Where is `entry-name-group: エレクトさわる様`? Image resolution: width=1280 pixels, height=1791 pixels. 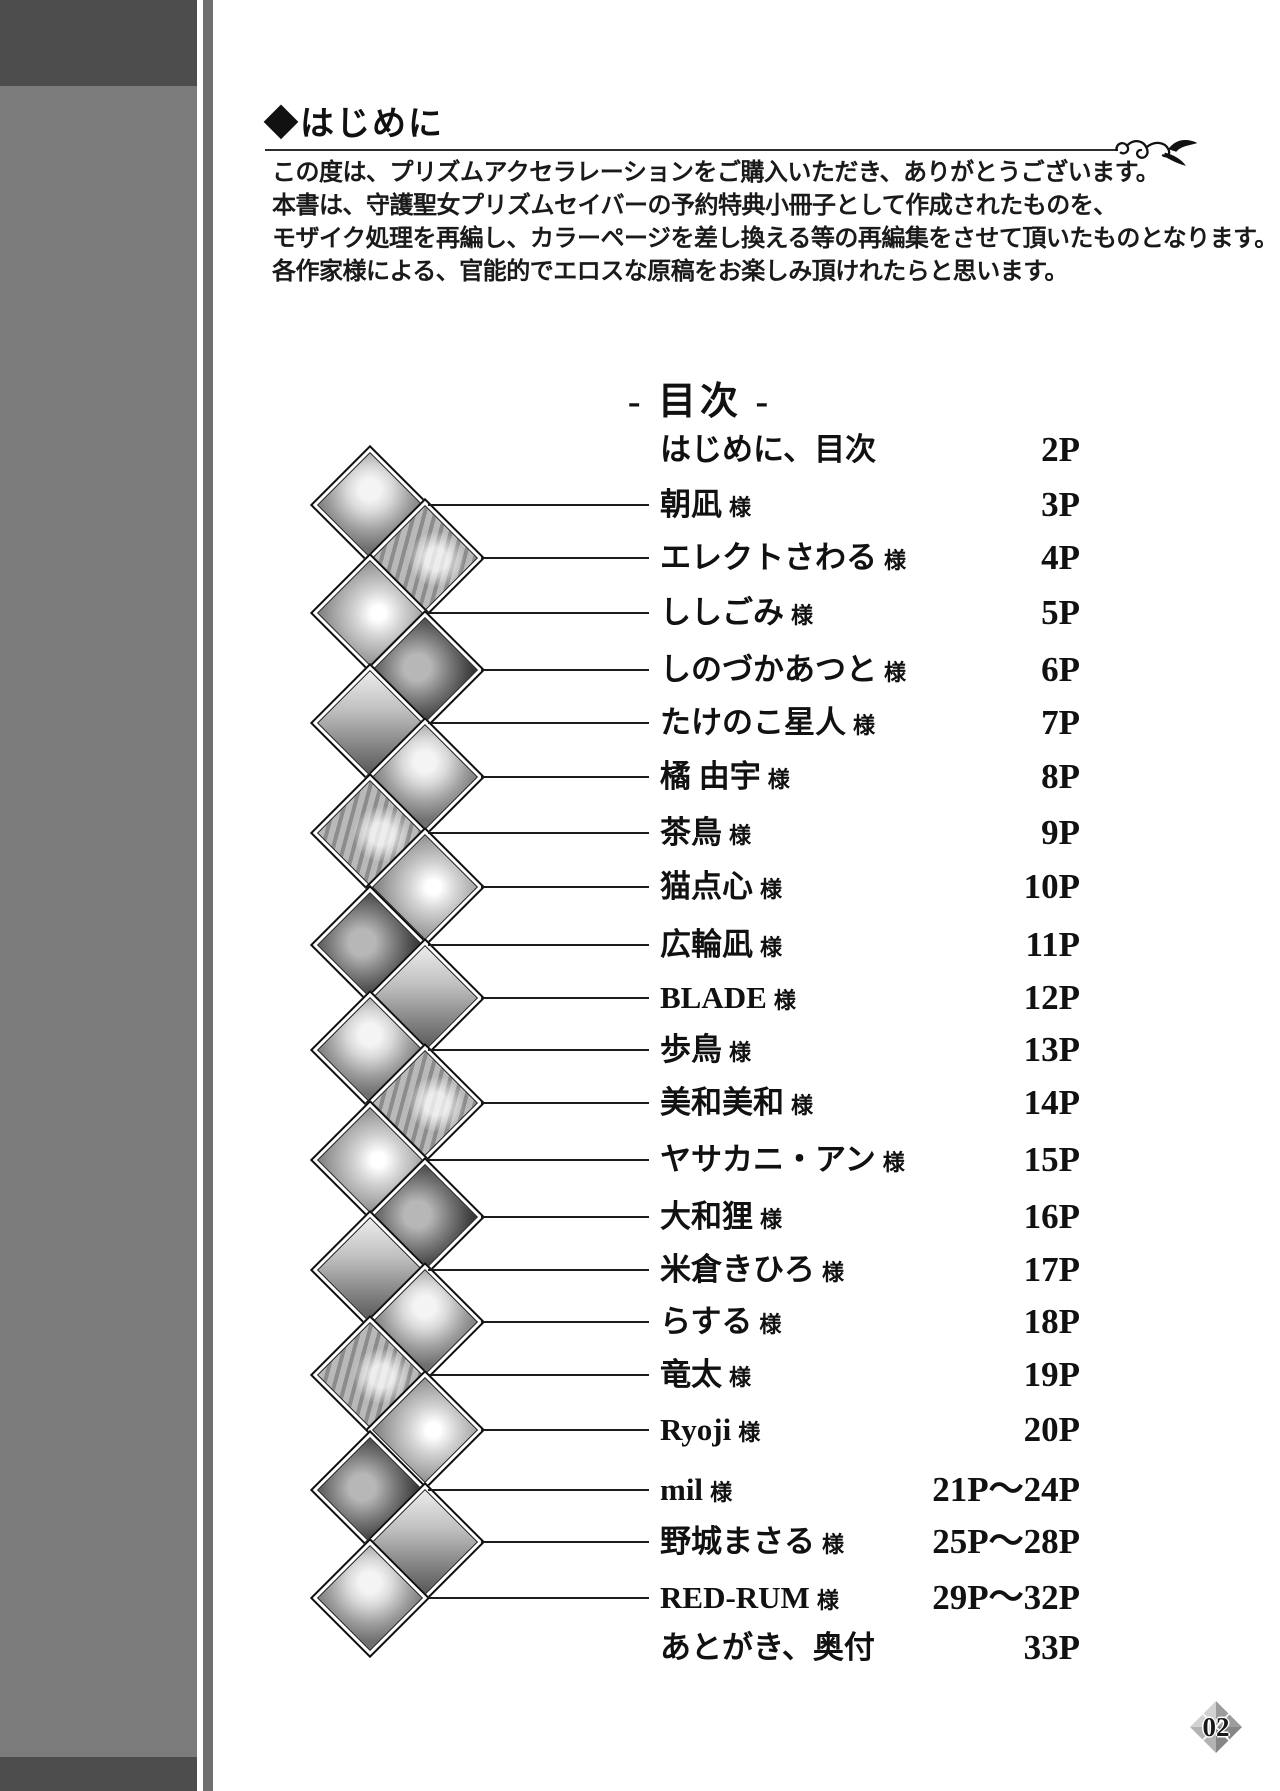
entry-name-group: エレクトさわる様 is located at coordinates (783, 558).